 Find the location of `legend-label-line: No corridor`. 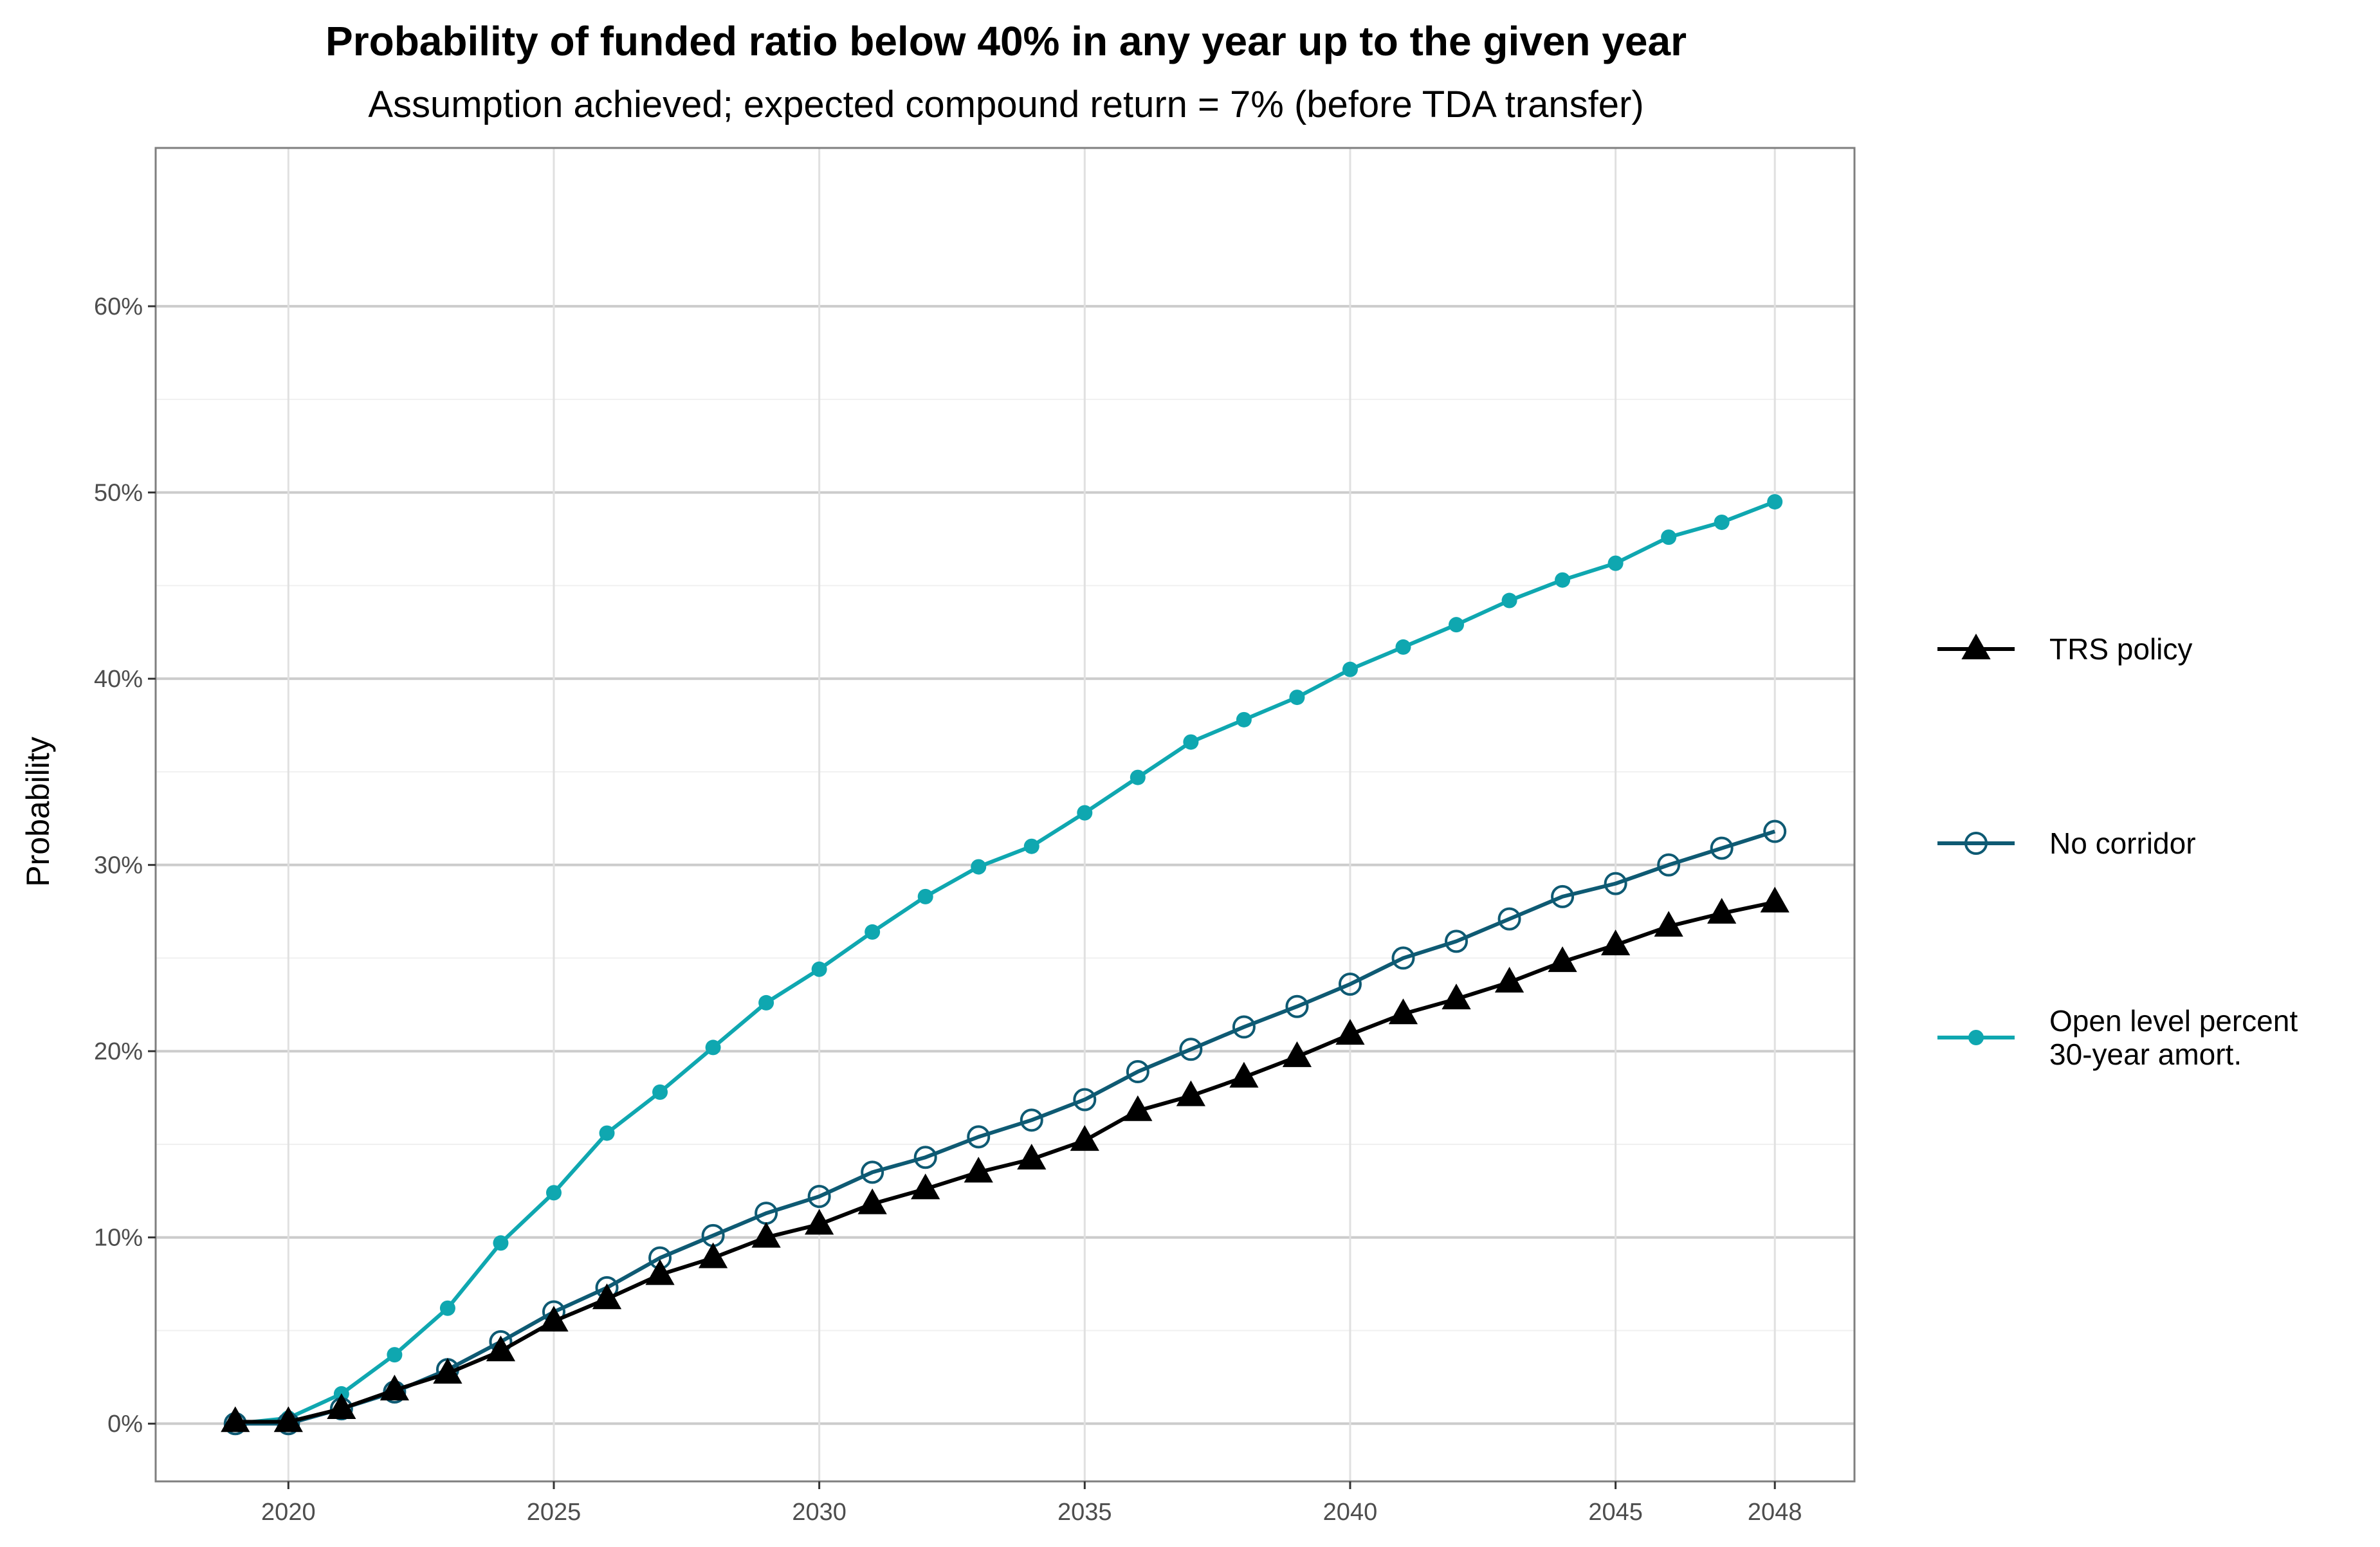

legend-label-line: No corridor is located at coordinates (2122, 843).